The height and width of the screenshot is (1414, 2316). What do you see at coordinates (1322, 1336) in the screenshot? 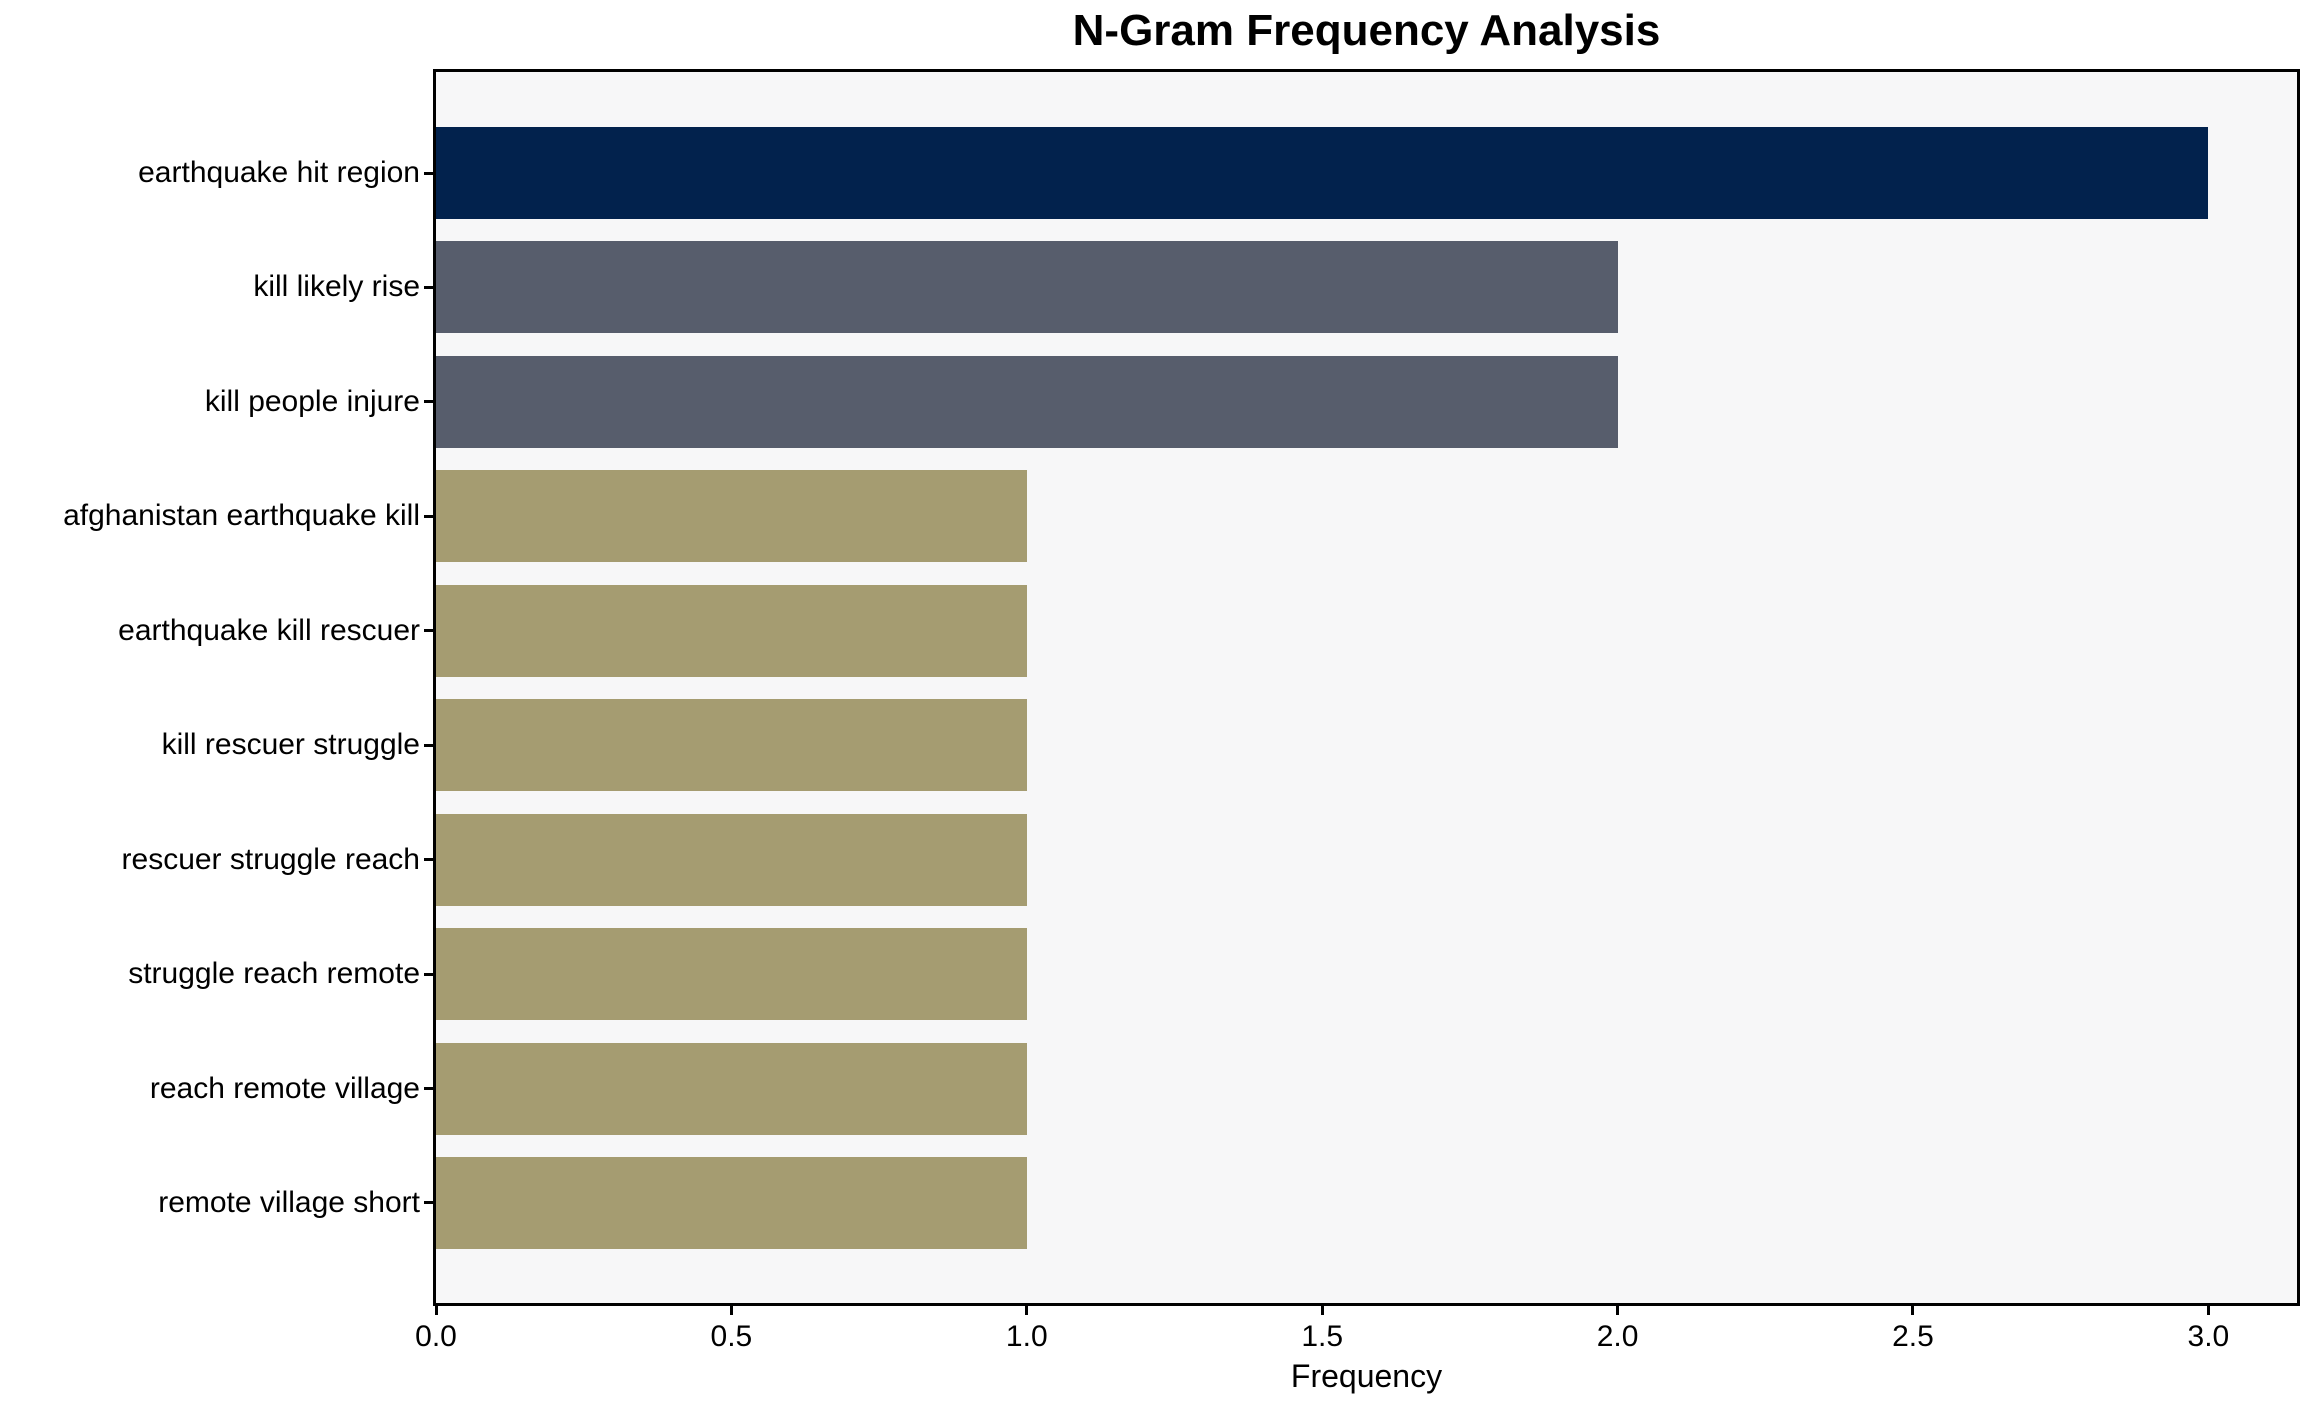
I see `x-tick-label: 1.5` at bounding box center [1322, 1336].